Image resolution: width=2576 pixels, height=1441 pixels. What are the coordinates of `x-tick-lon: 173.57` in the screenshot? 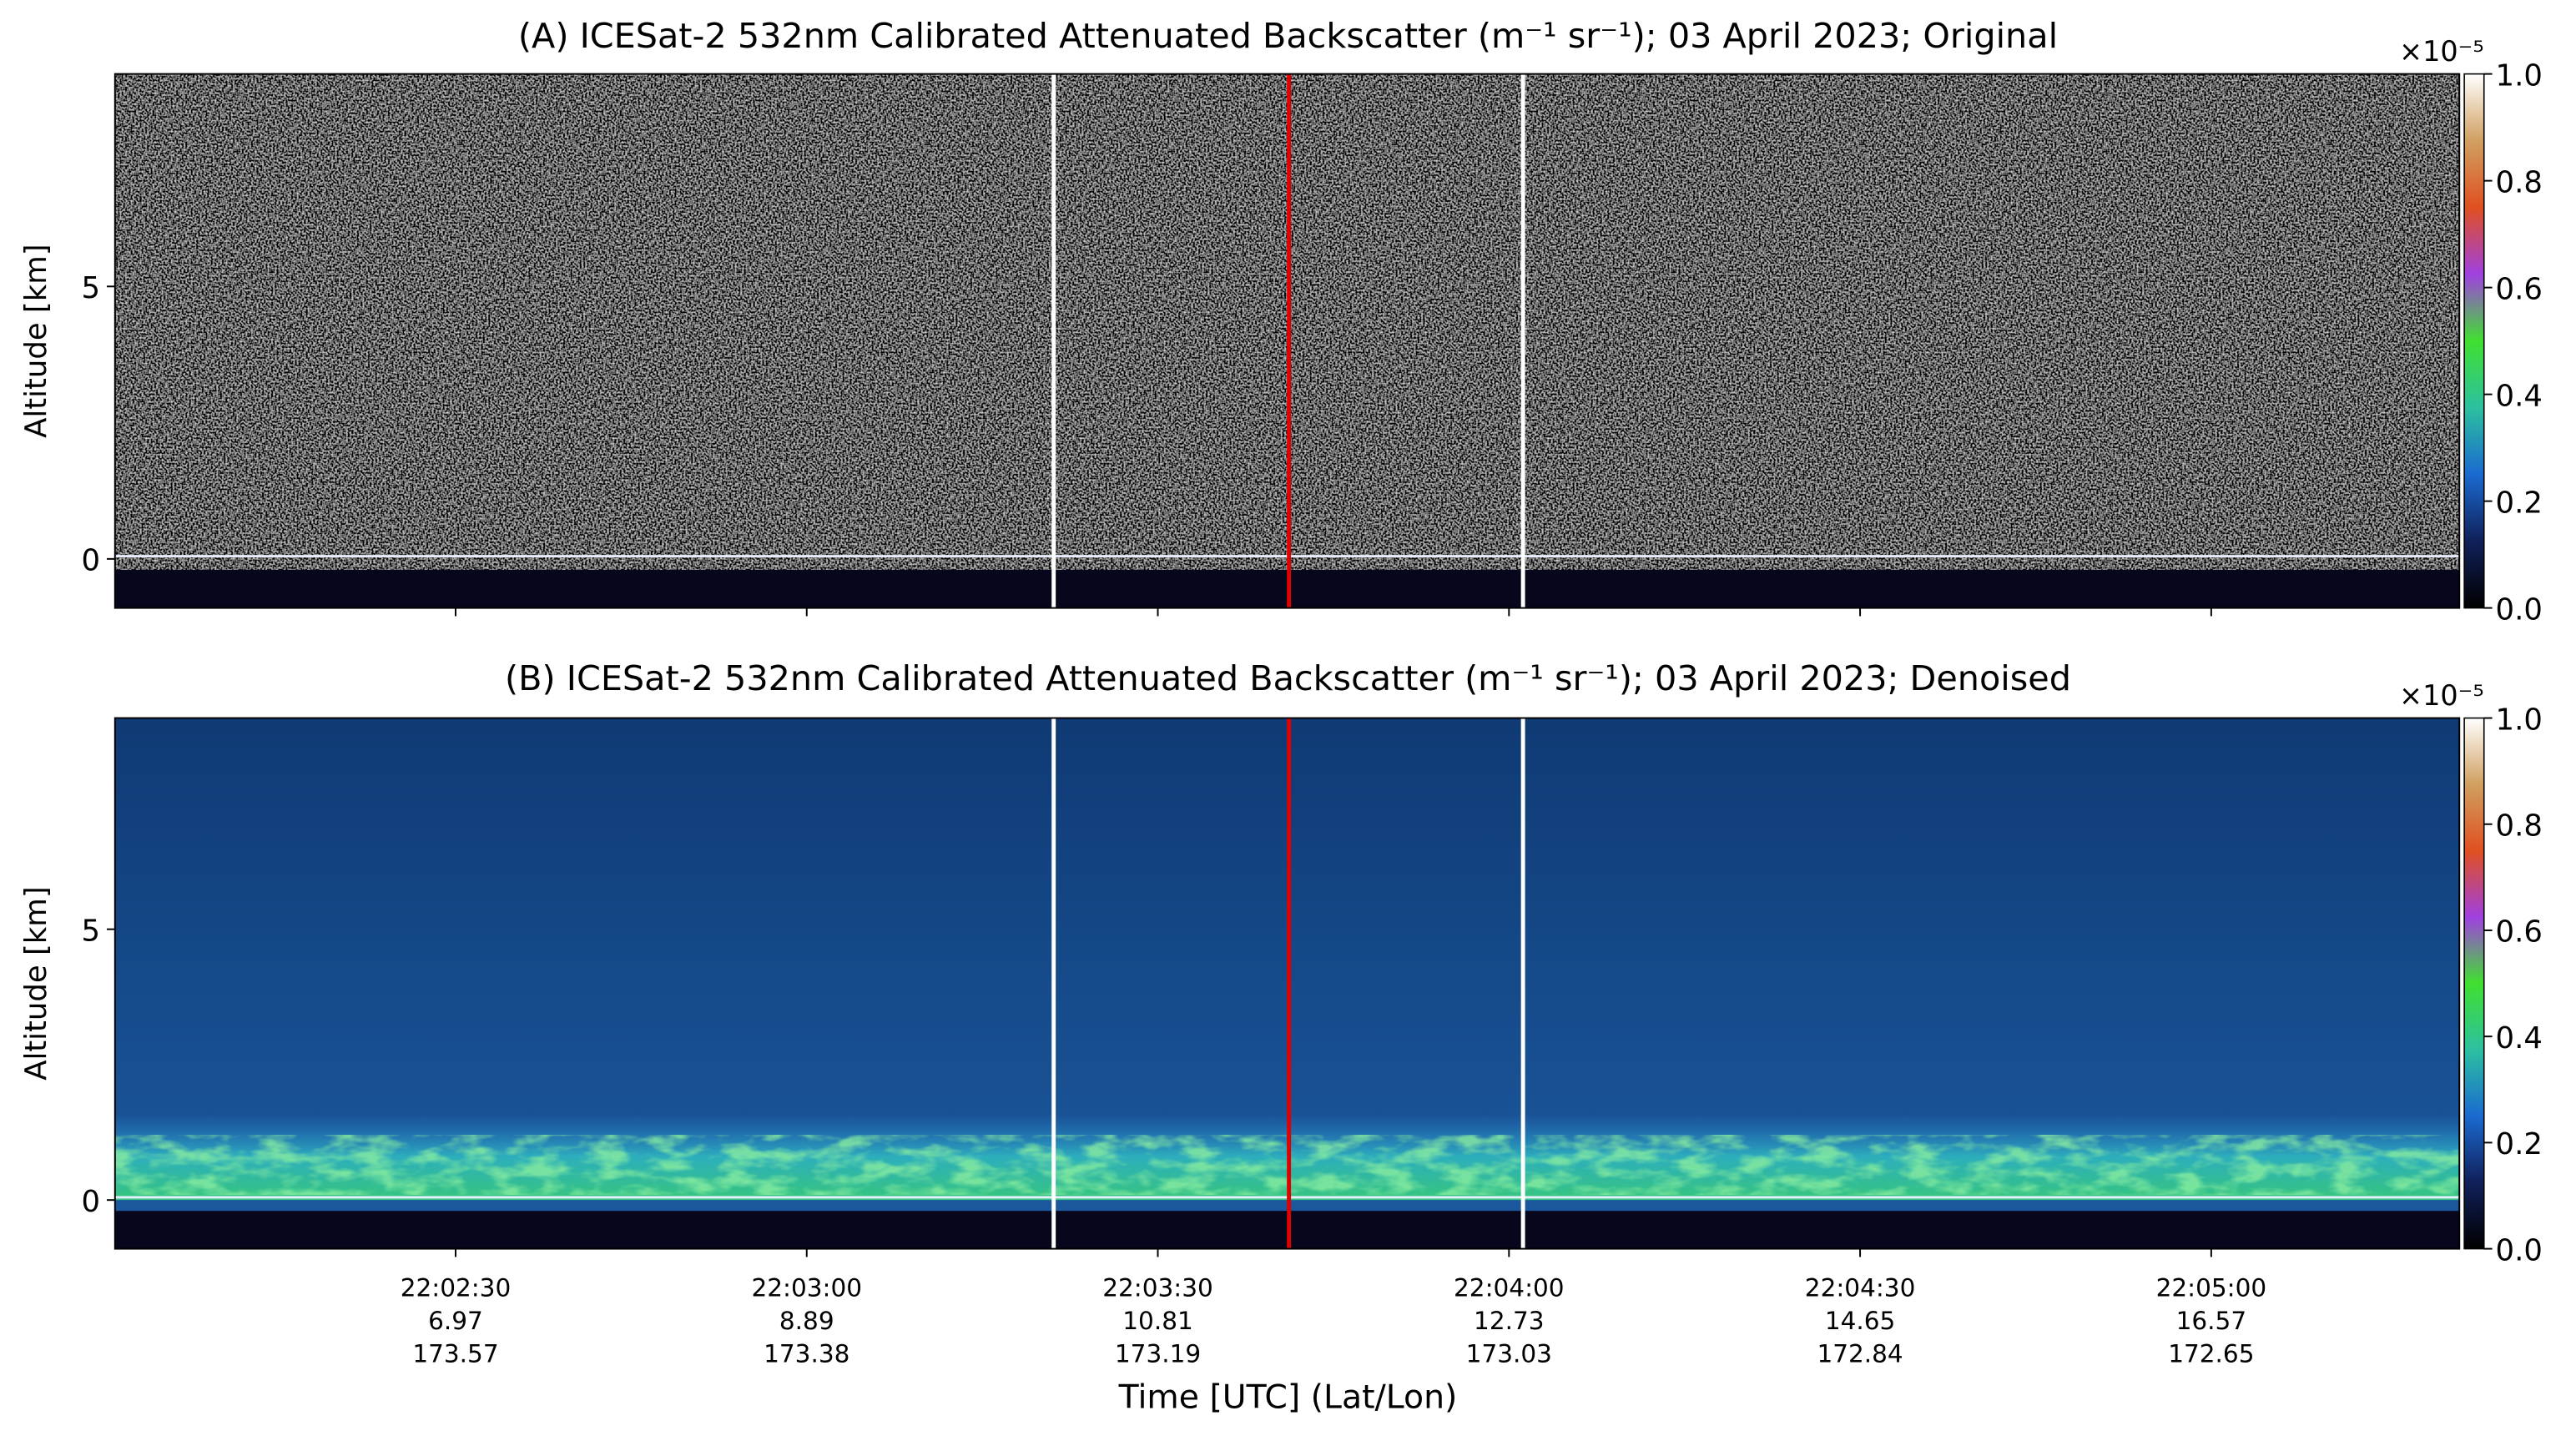 It's located at (455, 1354).